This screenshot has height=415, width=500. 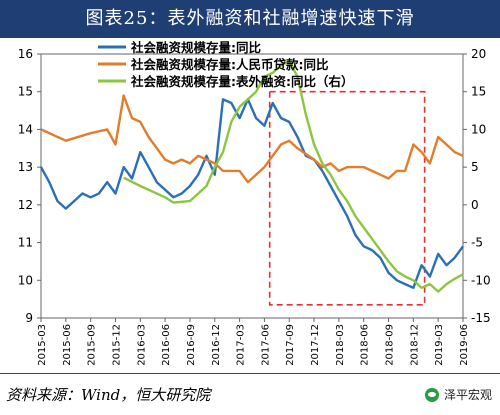 What do you see at coordinates (315, 345) in the screenshot?
I see `x-tick-label: 2017-12` at bounding box center [315, 345].